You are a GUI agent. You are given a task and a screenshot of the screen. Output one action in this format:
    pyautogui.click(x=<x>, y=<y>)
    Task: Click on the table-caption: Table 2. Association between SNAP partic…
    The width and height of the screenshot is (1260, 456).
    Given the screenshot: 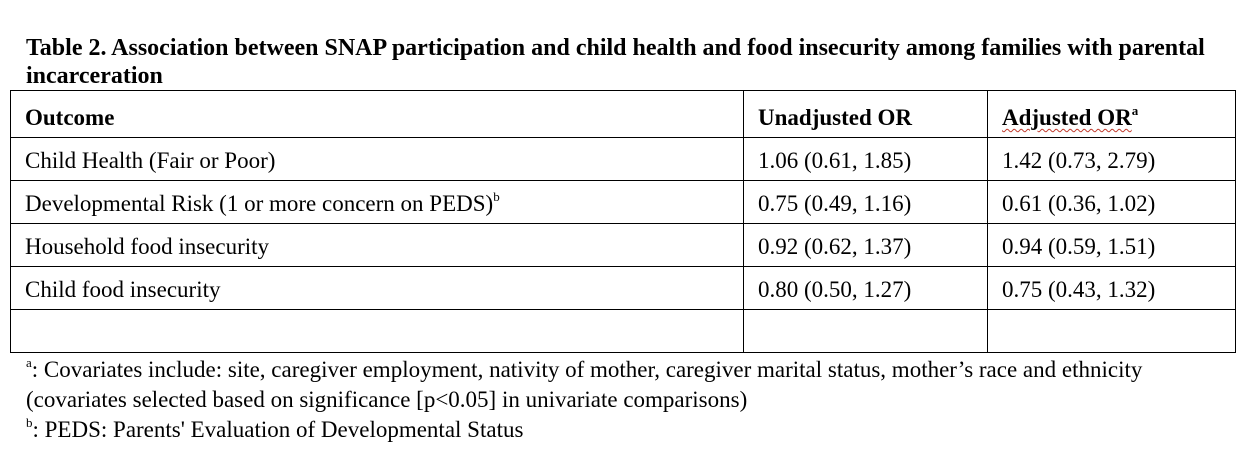 What is the action you would take?
    pyautogui.click(x=615, y=62)
    